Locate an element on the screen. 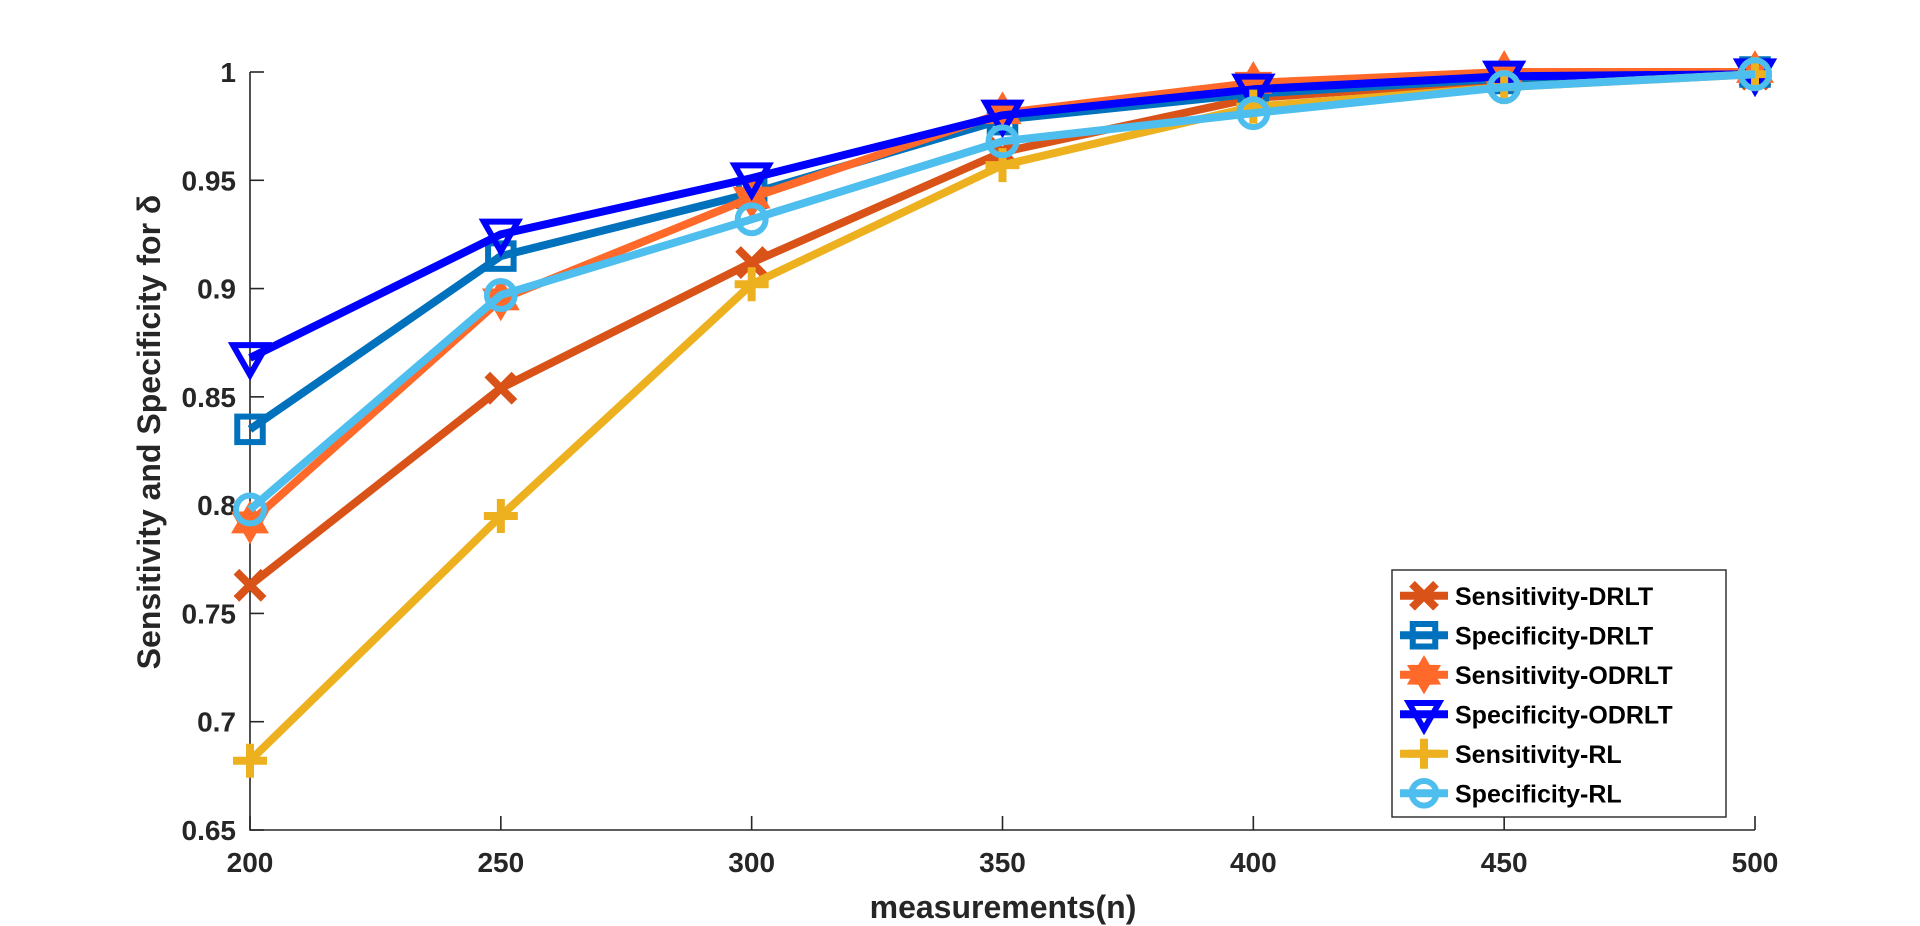 The image size is (1920, 926). legend-entry: Specificity-ODRLT is located at coordinates (1536, 718).